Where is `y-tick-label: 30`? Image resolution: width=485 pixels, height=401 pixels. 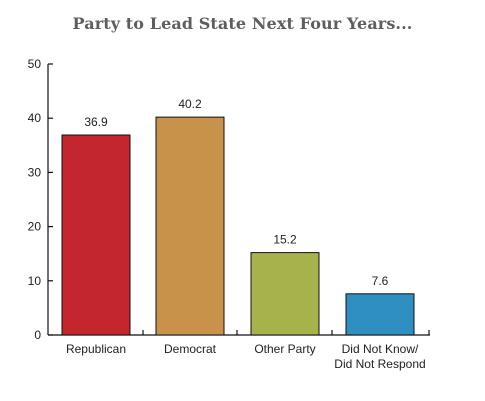
y-tick-label: 30 is located at coordinates (35, 172).